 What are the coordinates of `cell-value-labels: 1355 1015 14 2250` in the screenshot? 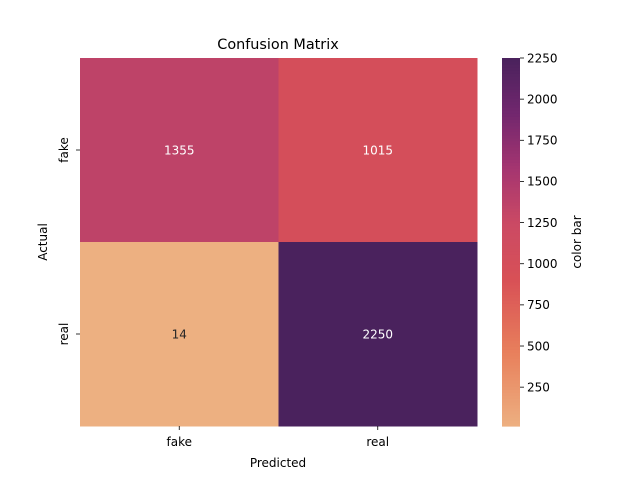 It's located at (278, 243).